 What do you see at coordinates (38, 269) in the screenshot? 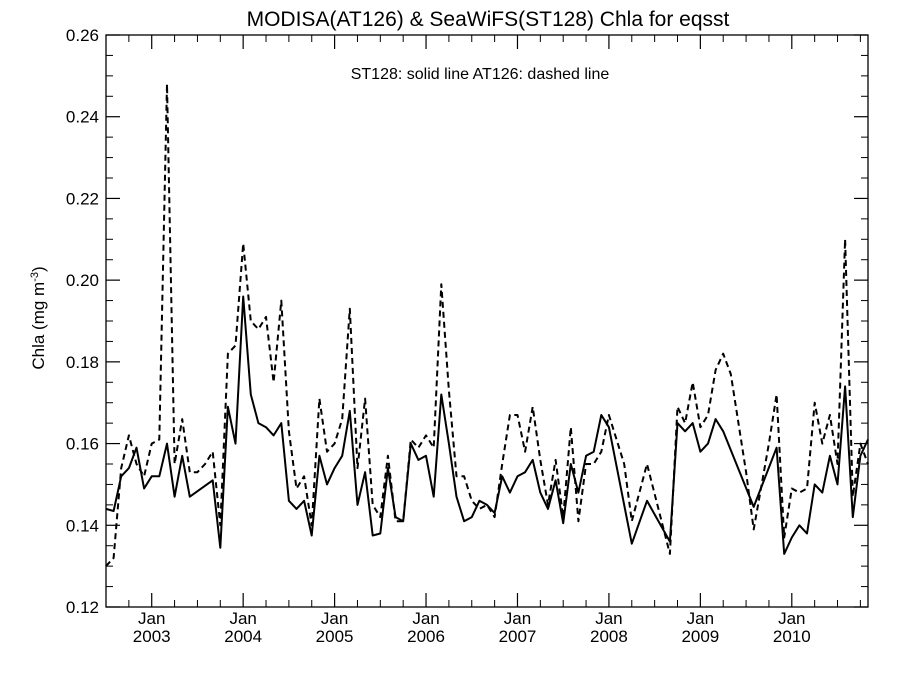
I see `y-axis-label-close: )` at bounding box center [38, 269].